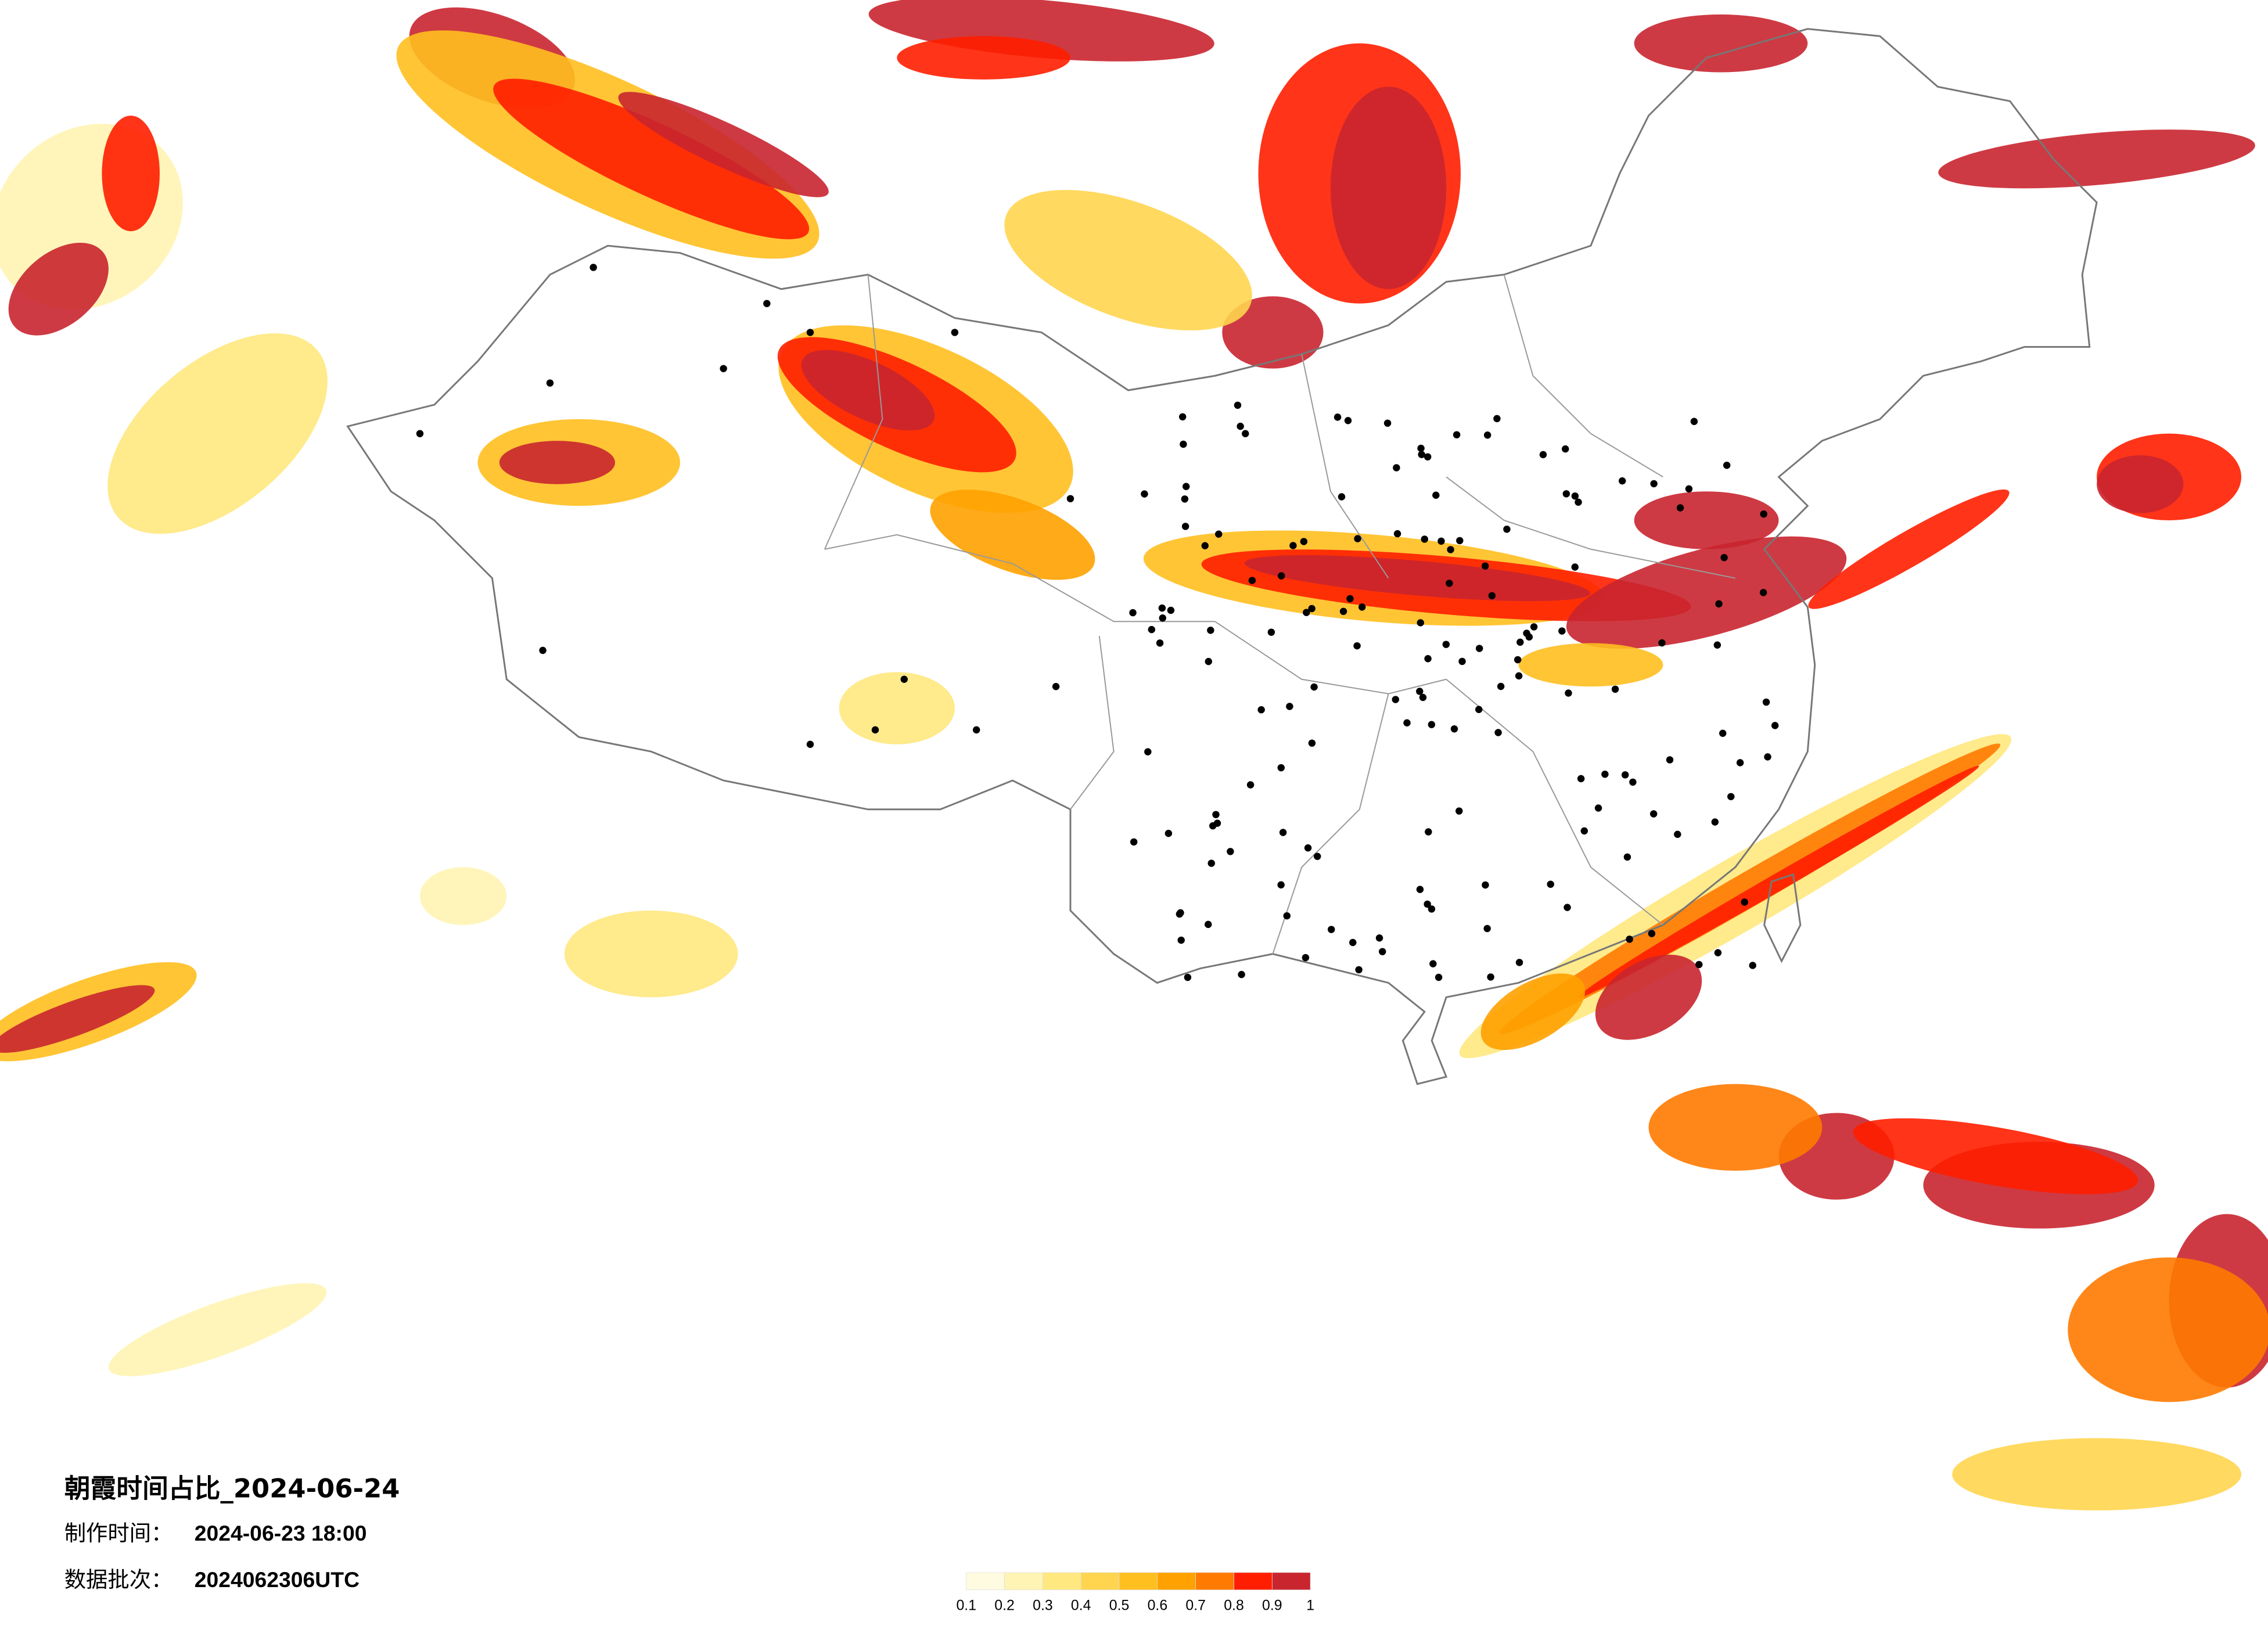 The width and height of the screenshot is (2268, 1626). Describe the element at coordinates (1135, 1593) in the screenshot. I see `colorbar: 0.1 0.2 0.3 0.4 0.5 0.6 0.7 0.8 0.9 1` at that location.